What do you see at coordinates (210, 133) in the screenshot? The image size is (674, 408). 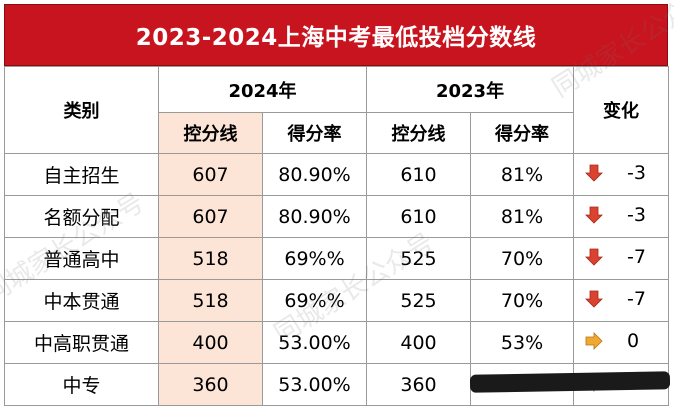 I see `header-score-2024: 控分线` at bounding box center [210, 133].